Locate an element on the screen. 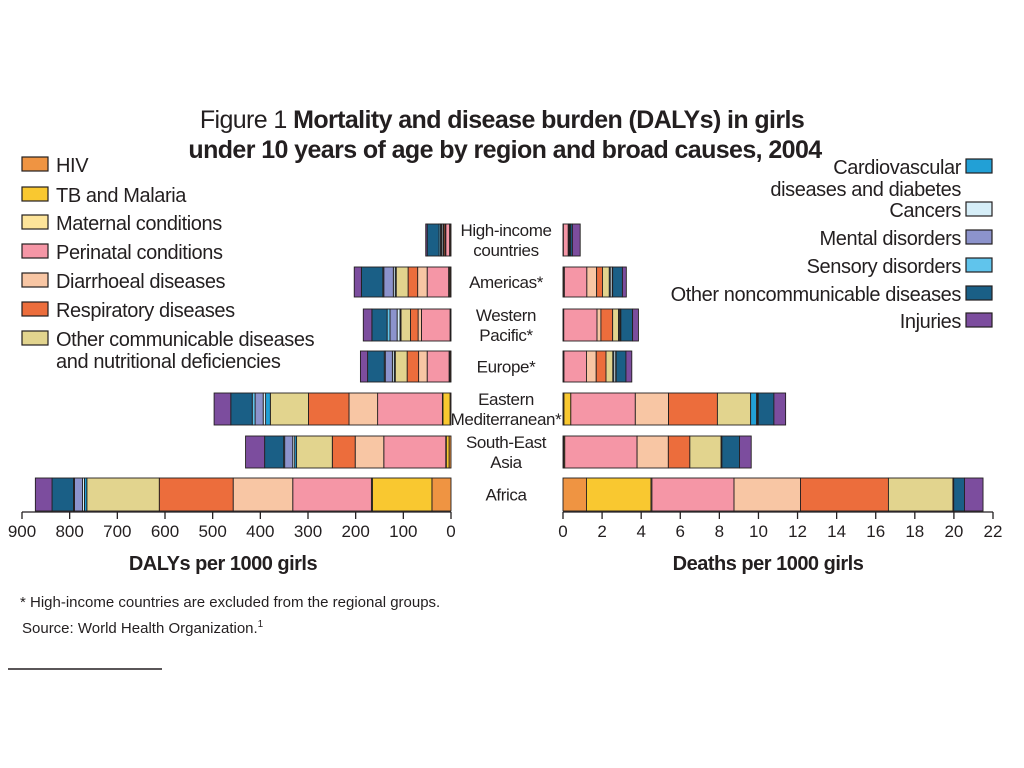  source-note: Source: World Health Organization.1 is located at coordinates (143, 628).